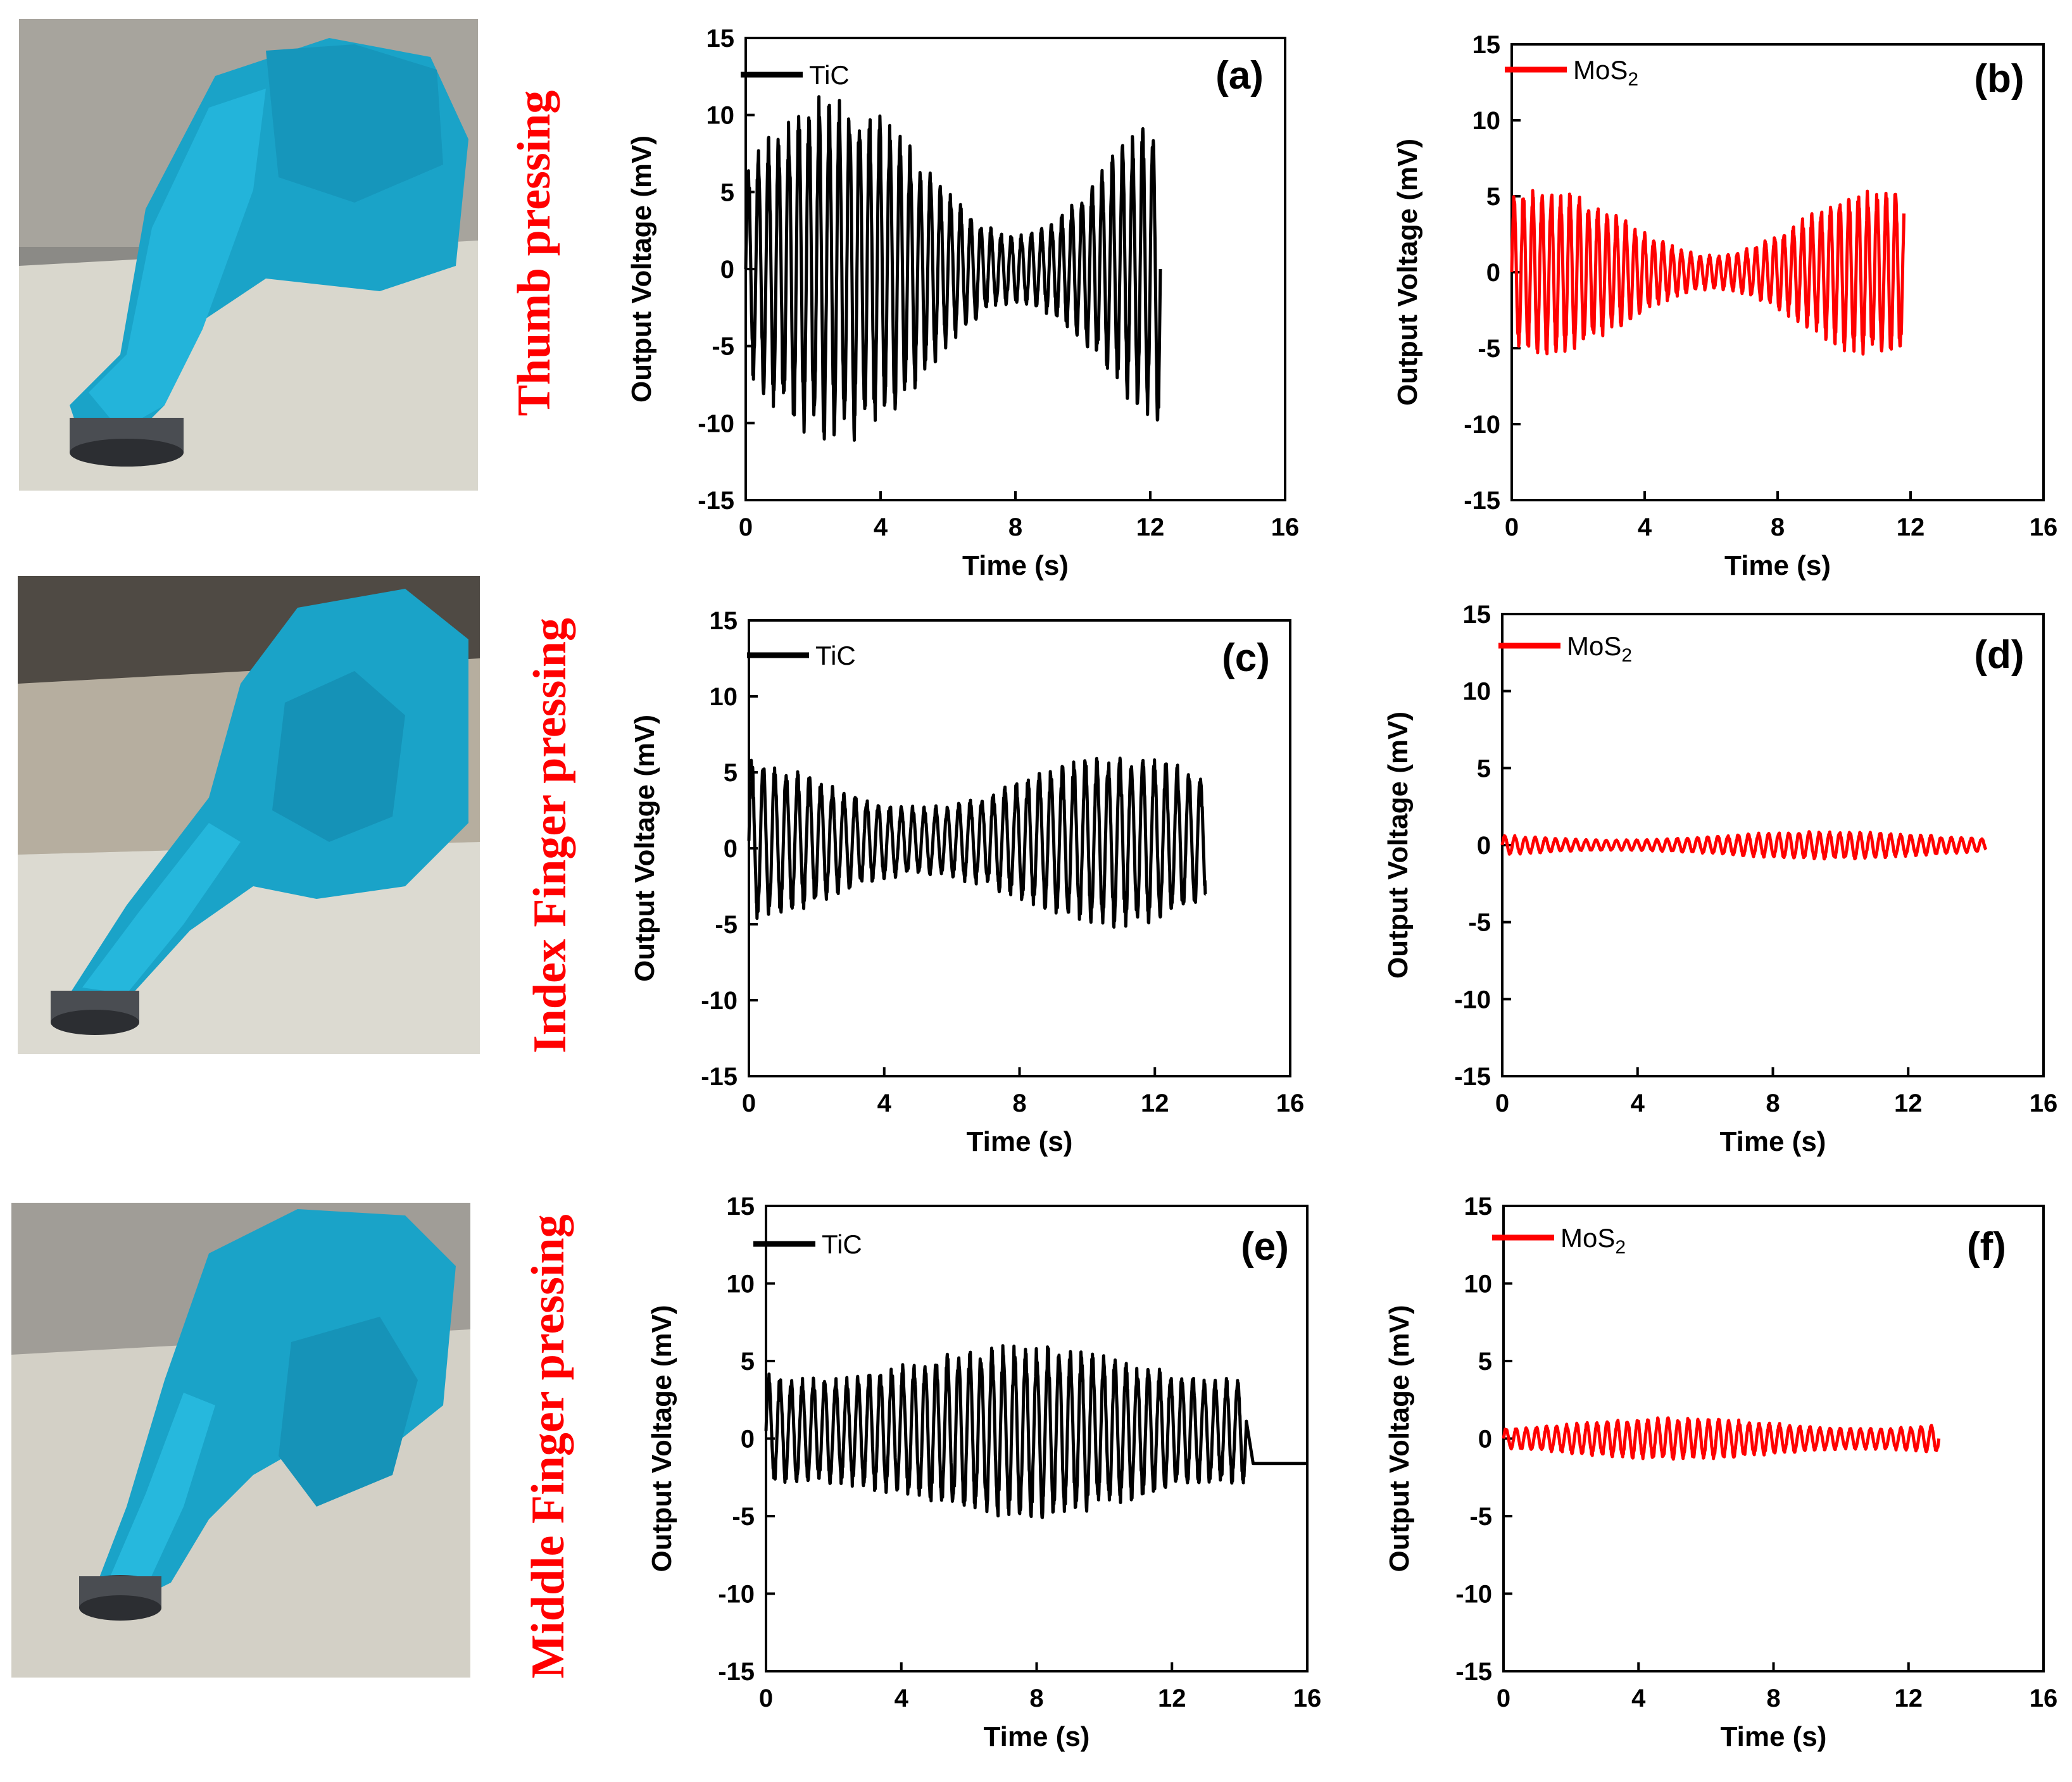  What do you see at coordinates (241, 1440) in the screenshot?
I see `photo-middle-finger-pressing` at bounding box center [241, 1440].